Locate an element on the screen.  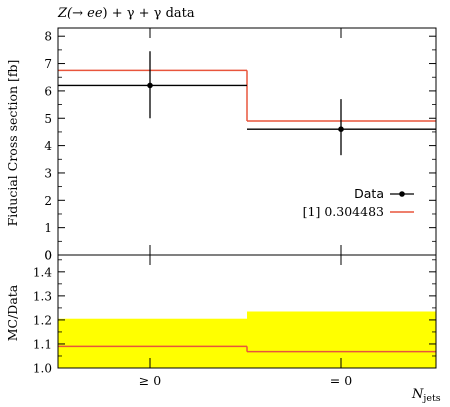
x-axis-label: Njets is located at coordinates (426, 395).